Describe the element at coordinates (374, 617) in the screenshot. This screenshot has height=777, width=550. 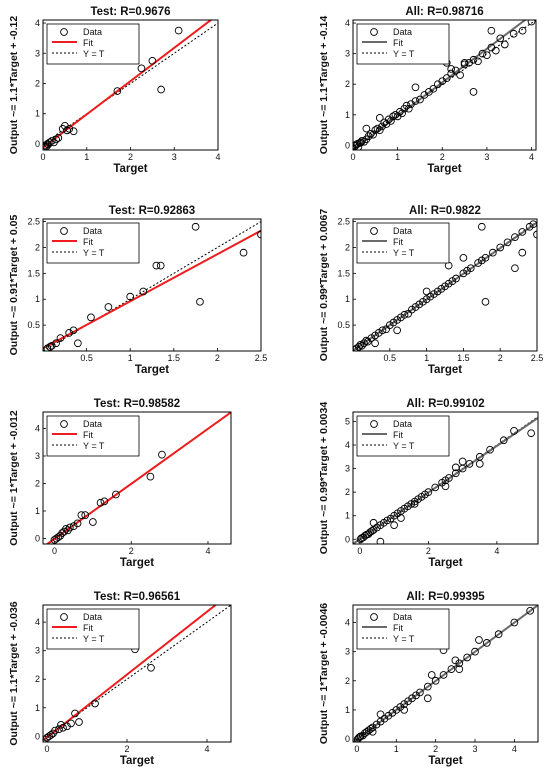
I see `legend-marker-data` at that location.